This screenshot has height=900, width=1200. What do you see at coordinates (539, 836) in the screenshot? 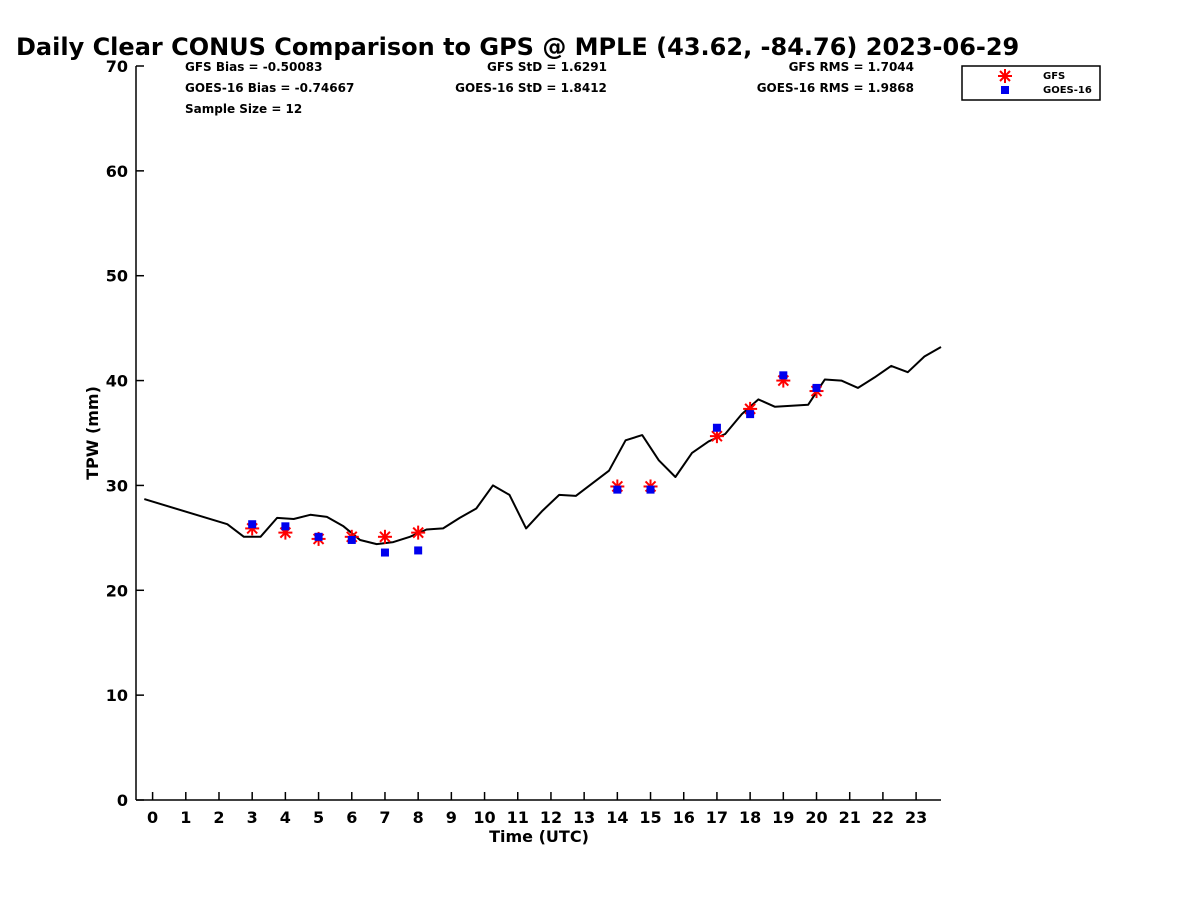
I see `x-axis-label: Time (UTC)` at bounding box center [539, 836].